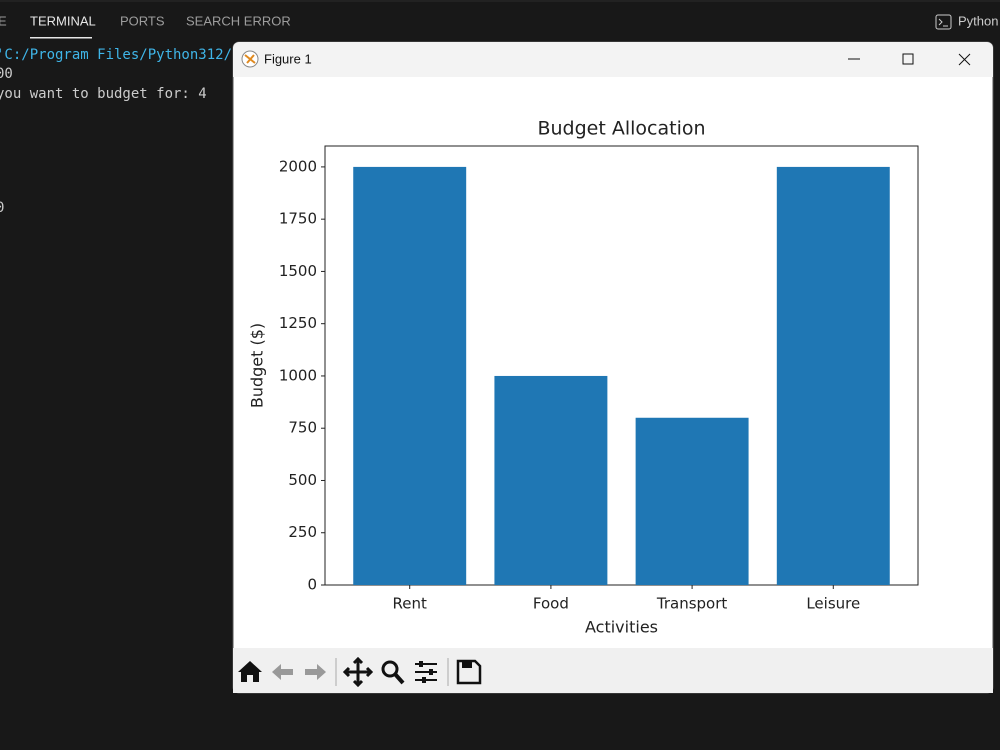 The width and height of the screenshot is (1000, 750). Describe the element at coordinates (621, 129) in the screenshot. I see `chart-title: Budget Allocation` at that location.